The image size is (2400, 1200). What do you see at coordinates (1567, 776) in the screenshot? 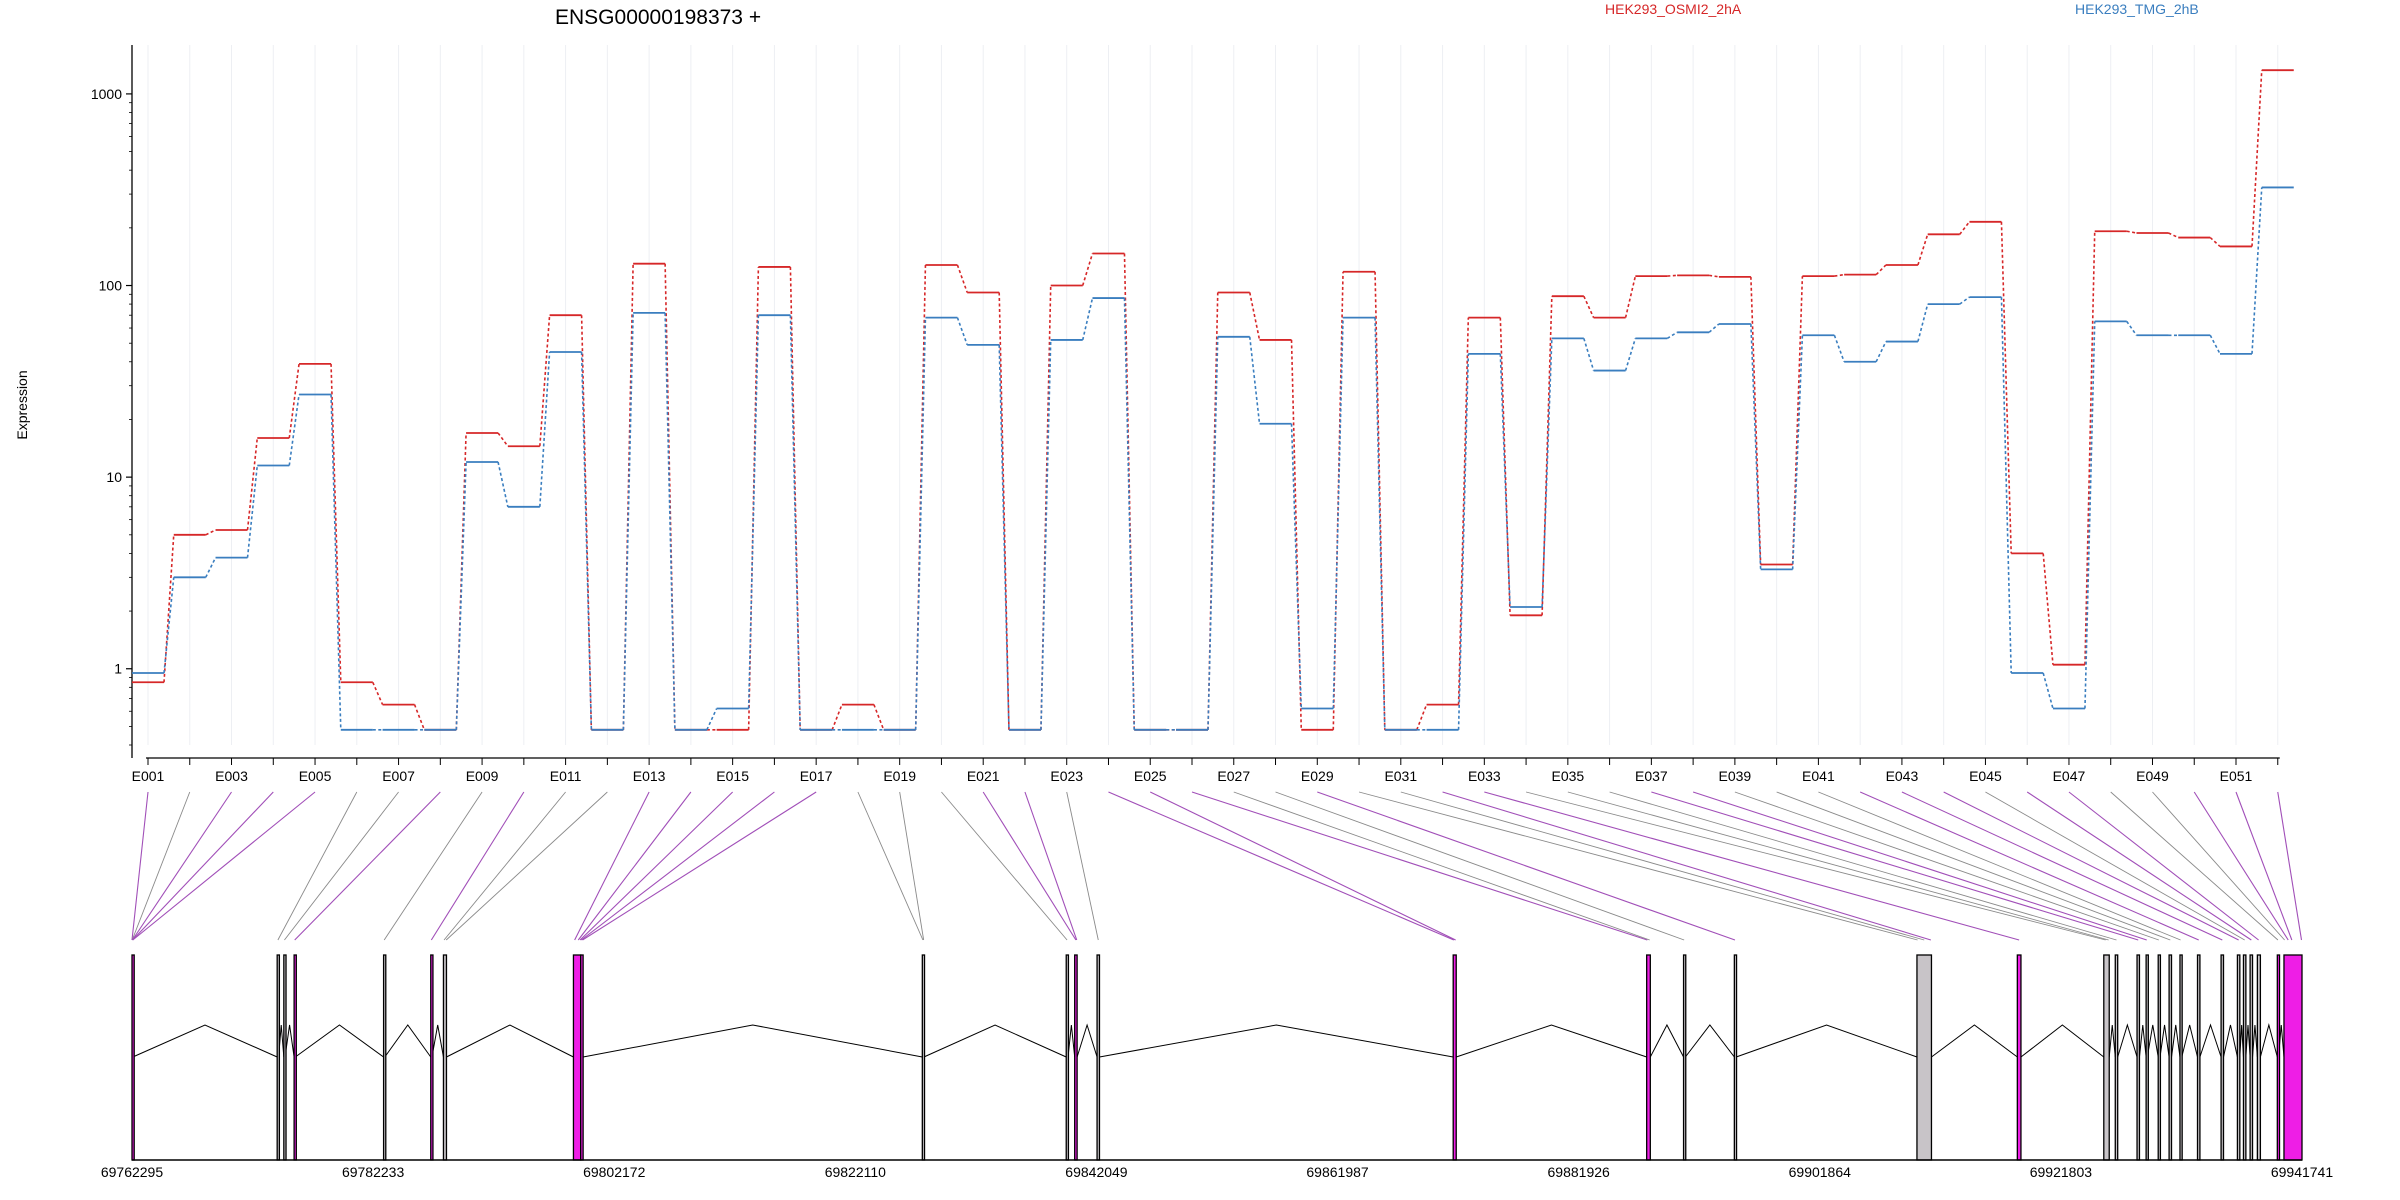
I see `x-tick-label: E035` at bounding box center [1567, 776].